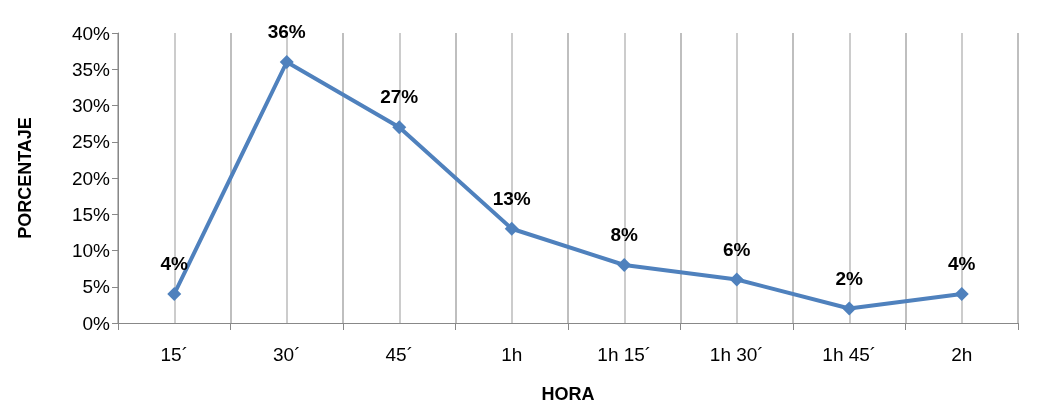 Image resolution: width=1038 pixels, height=408 pixels. What do you see at coordinates (174, 354) in the screenshot?
I see `x-tick-label: 15´` at bounding box center [174, 354].